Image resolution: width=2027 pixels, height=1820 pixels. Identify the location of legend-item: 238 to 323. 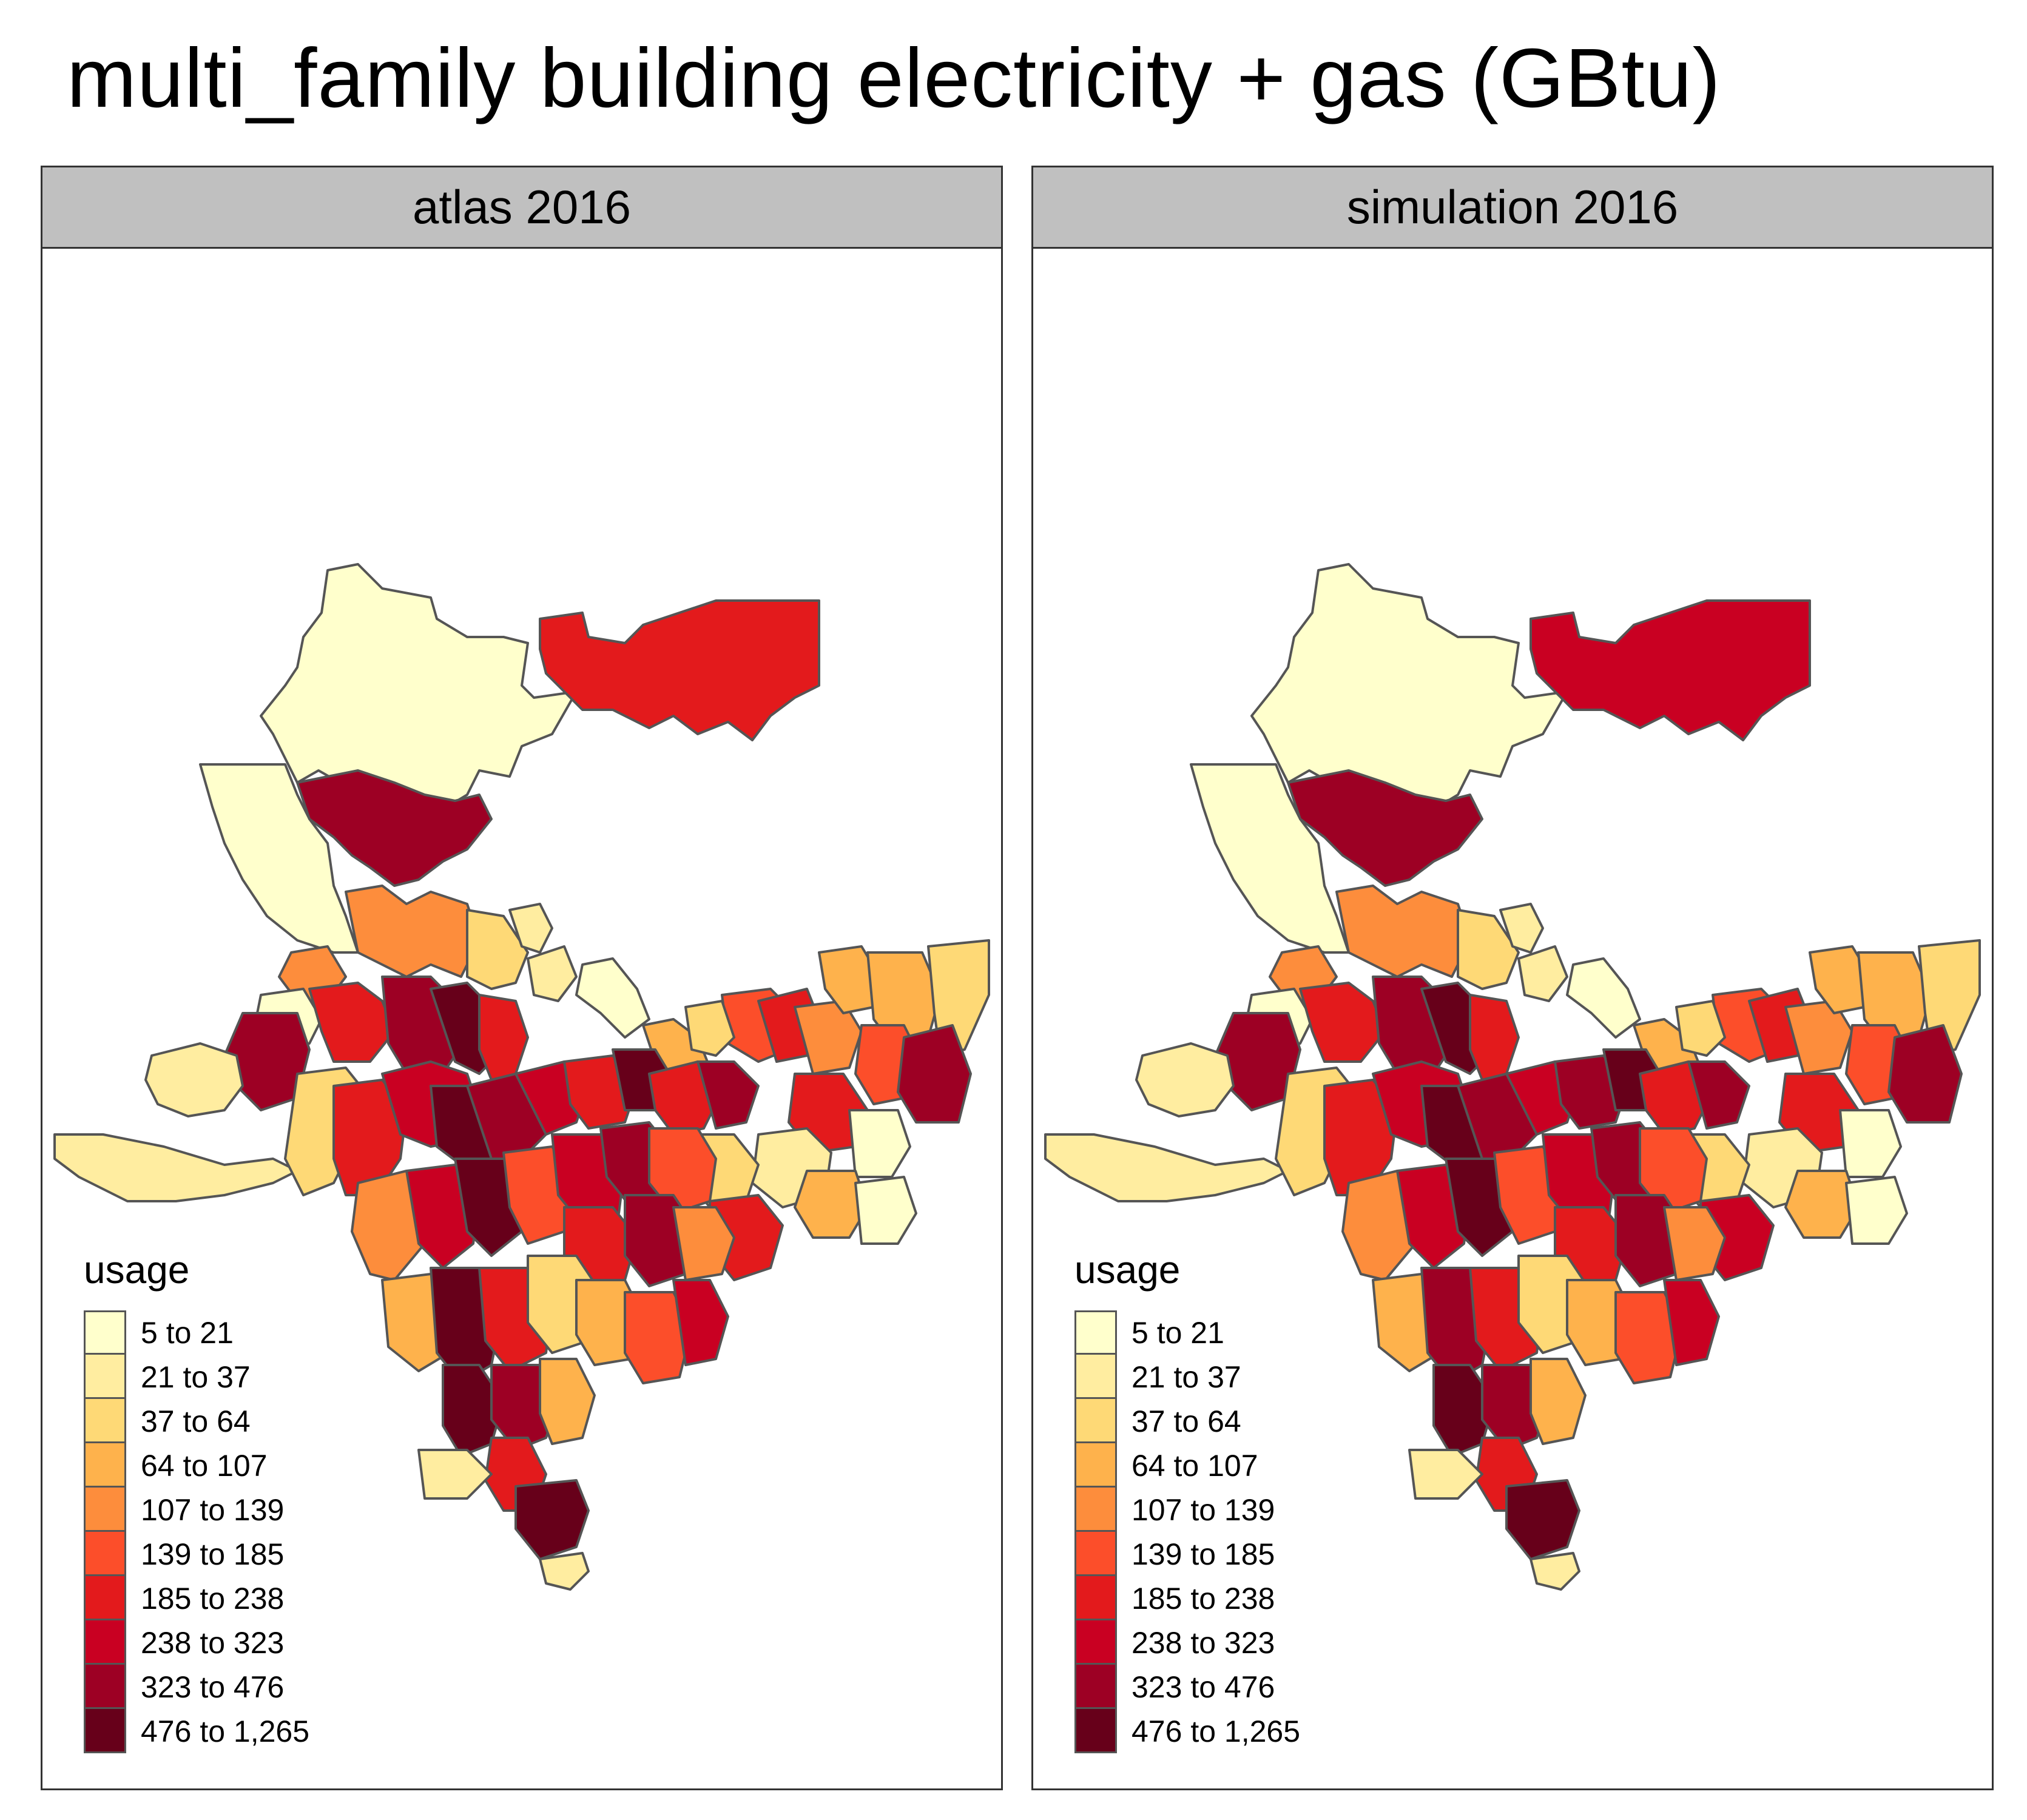
(196, 1642).